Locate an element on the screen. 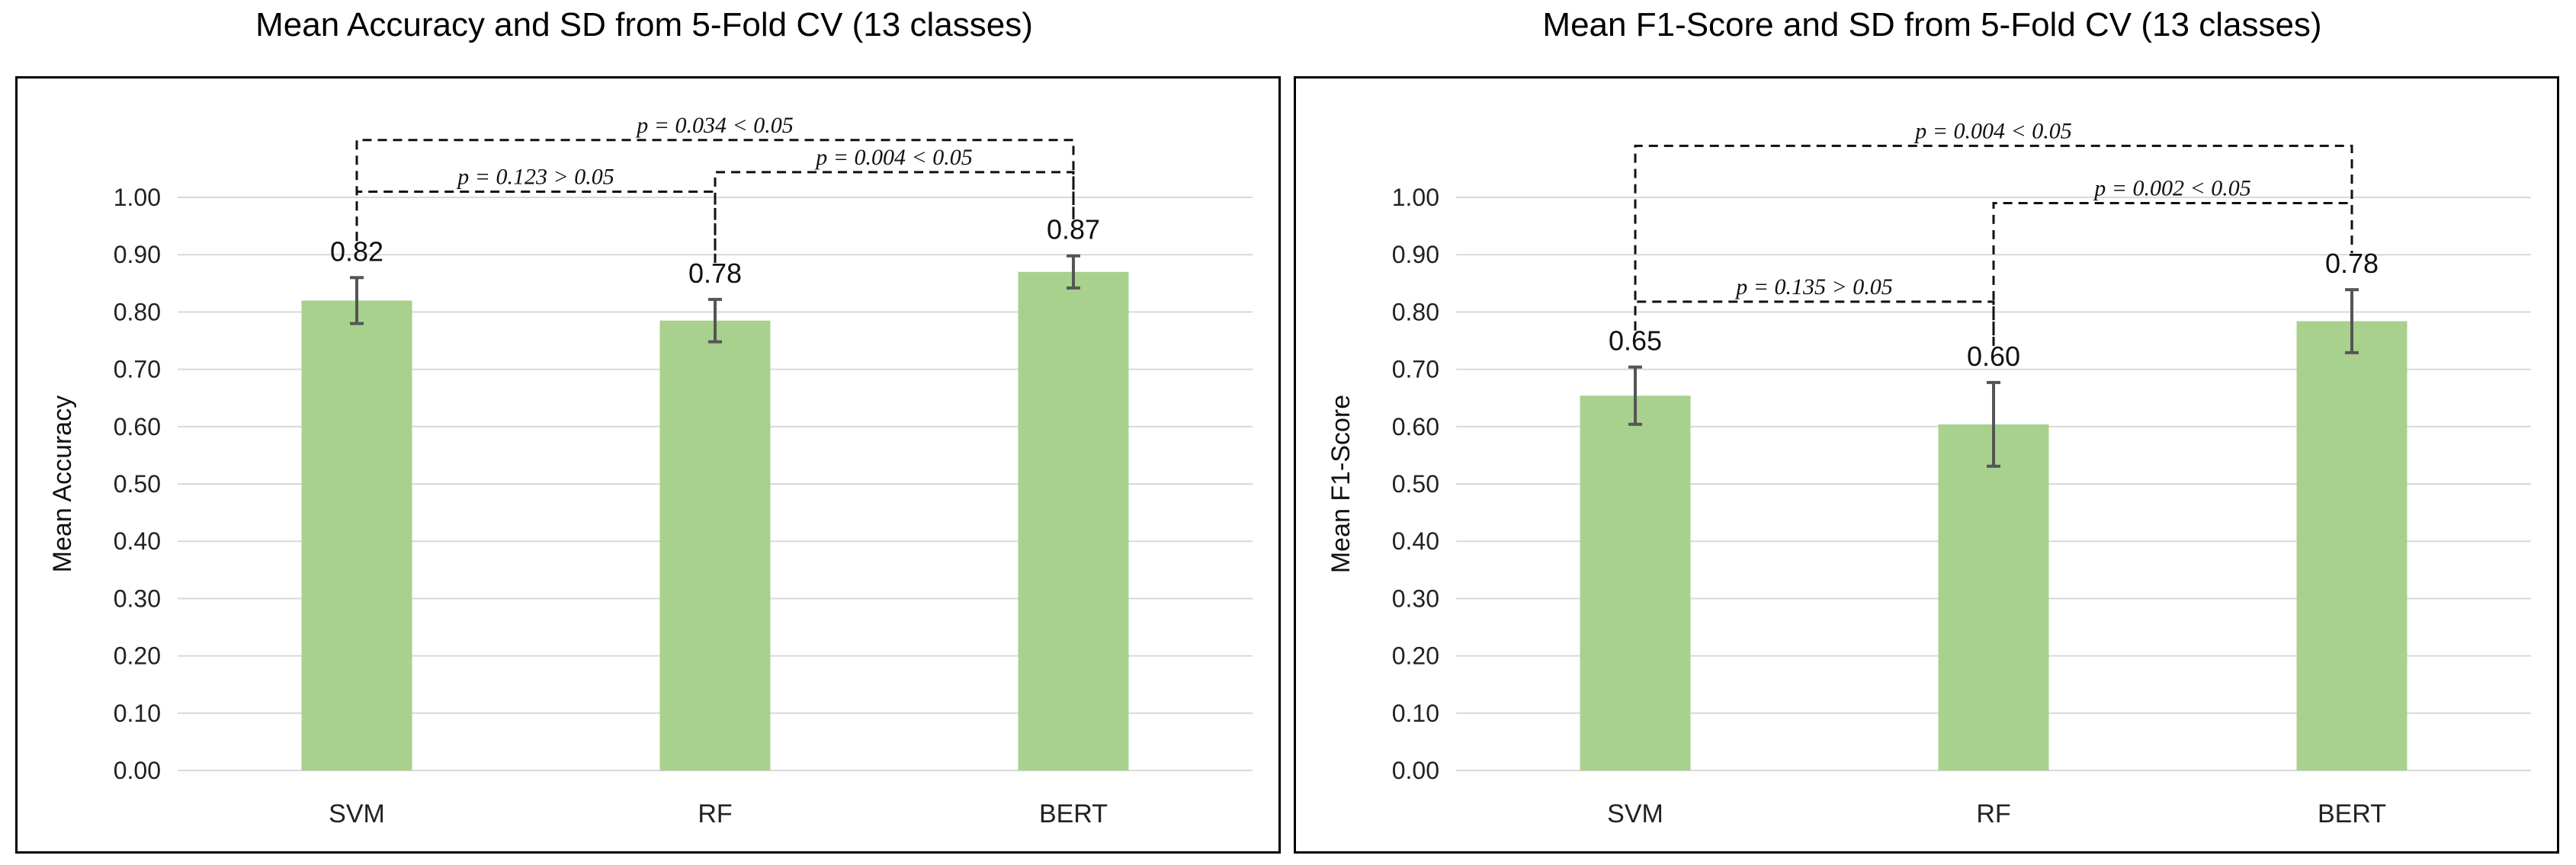  f1-y-tick-label: 0.90 is located at coordinates (1415, 254).